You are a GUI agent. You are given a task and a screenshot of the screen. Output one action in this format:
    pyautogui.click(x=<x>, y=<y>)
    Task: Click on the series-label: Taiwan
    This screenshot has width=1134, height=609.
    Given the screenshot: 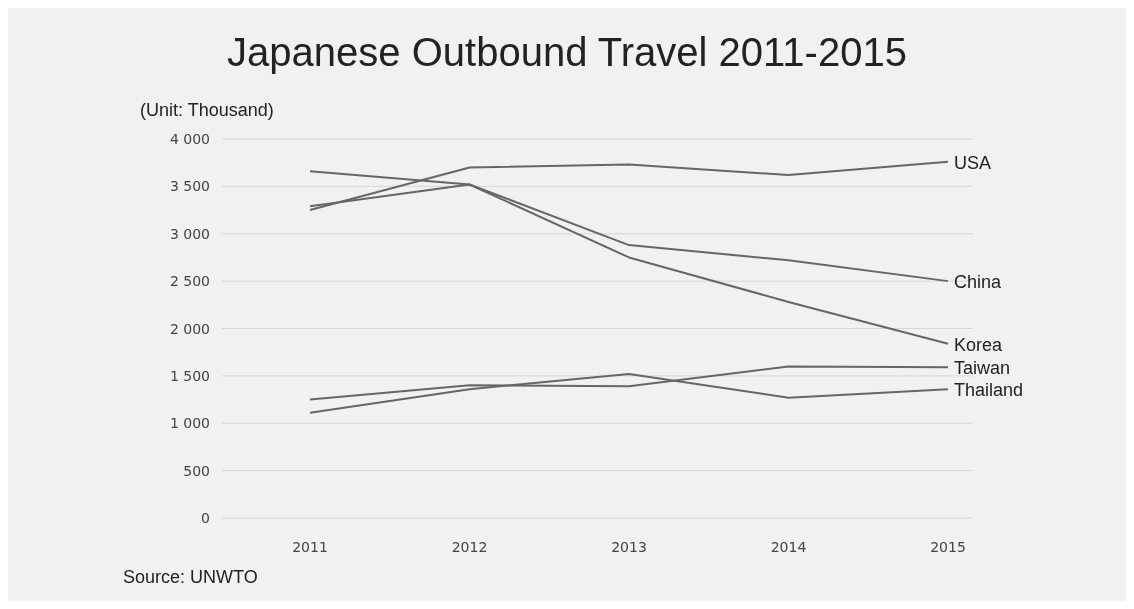 What is the action you would take?
    pyautogui.click(x=982, y=368)
    